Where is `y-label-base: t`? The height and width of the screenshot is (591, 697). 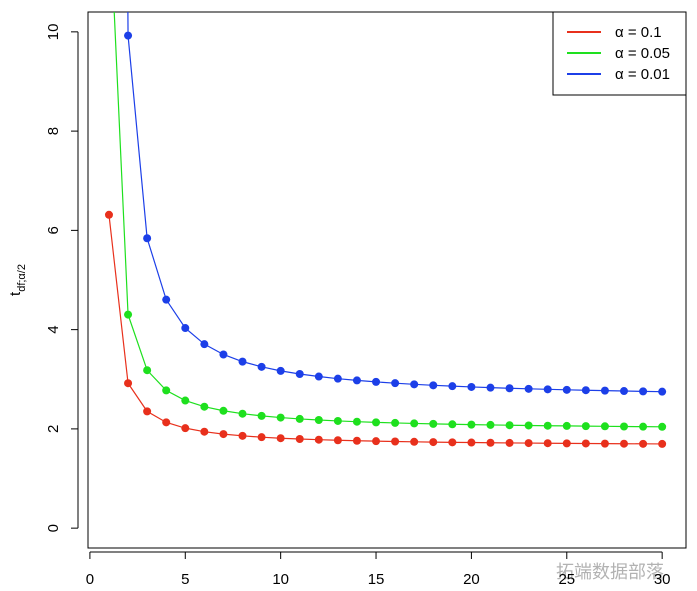
y-label-base: t is located at coordinates (15, 293).